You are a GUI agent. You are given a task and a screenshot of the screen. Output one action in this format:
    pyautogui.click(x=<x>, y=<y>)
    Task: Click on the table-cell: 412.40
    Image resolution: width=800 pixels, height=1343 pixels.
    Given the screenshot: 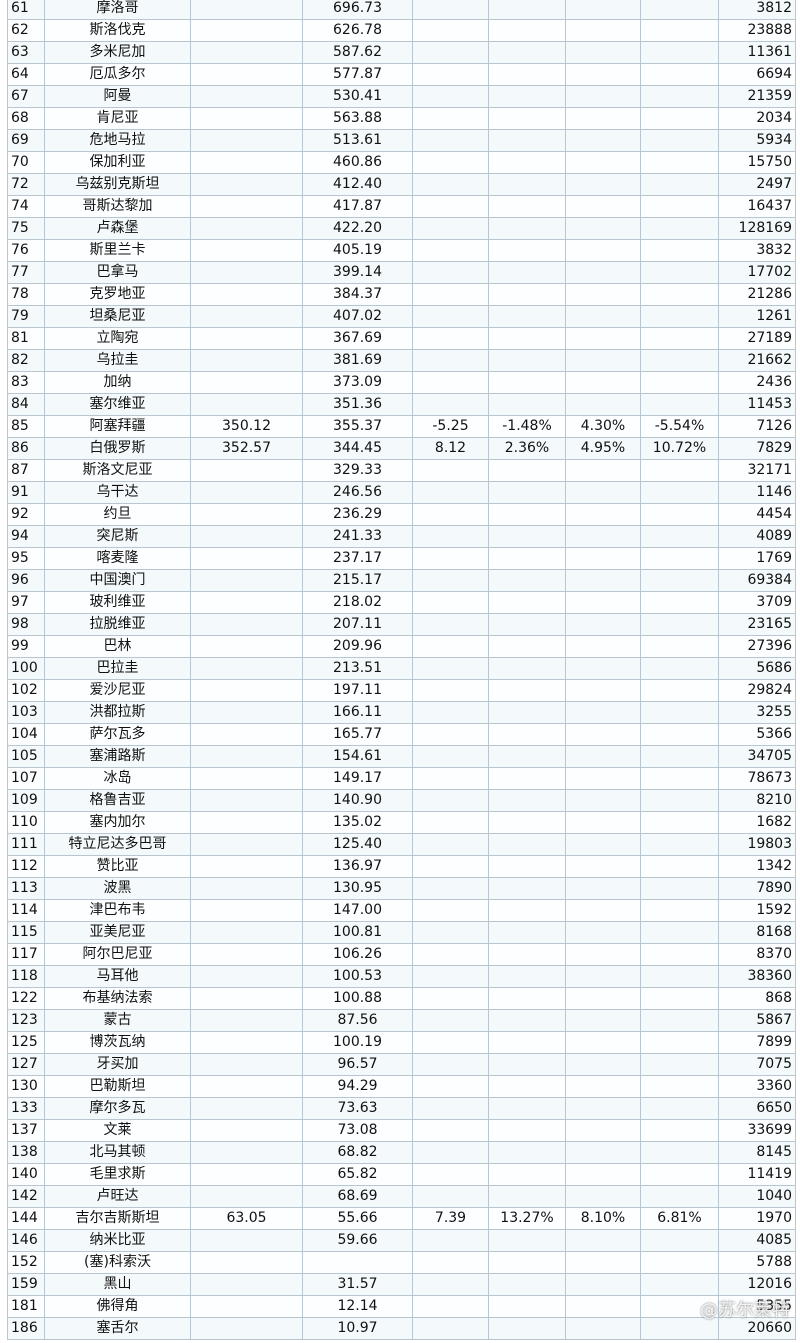 What is the action you would take?
    pyautogui.click(x=357, y=184)
    